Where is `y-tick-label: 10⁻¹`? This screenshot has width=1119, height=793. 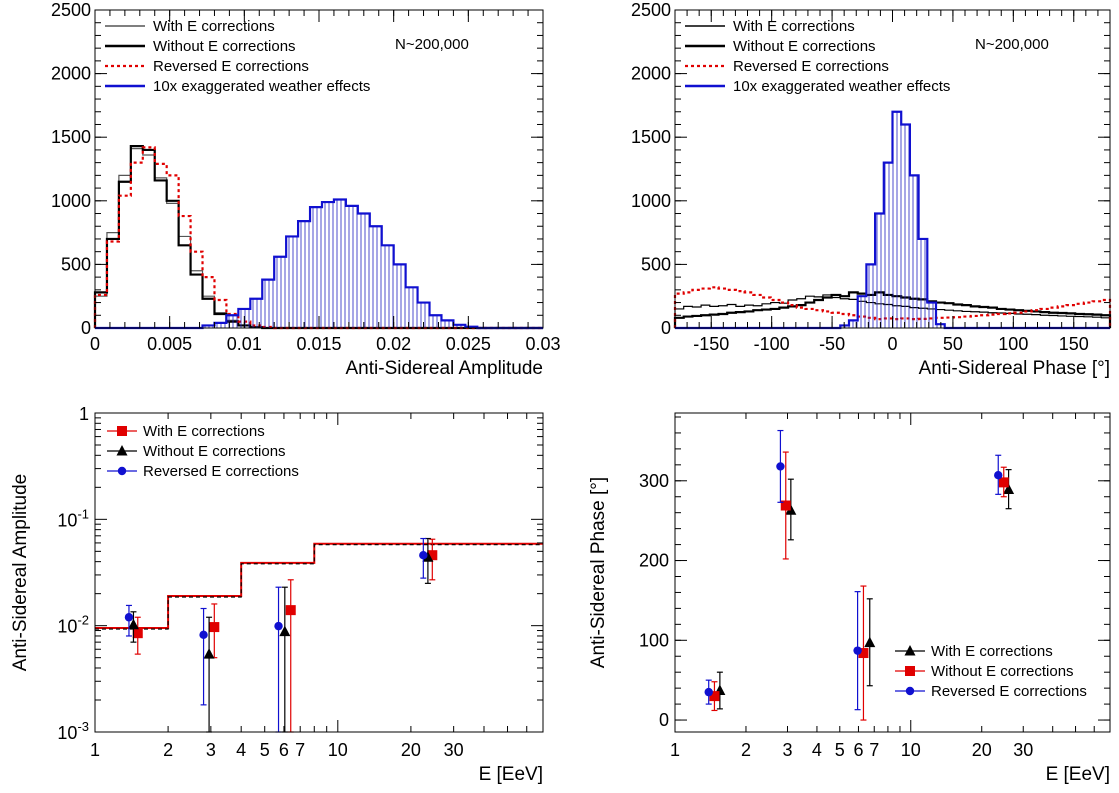 y-tick-label: 10⁻¹ is located at coordinates (73, 518).